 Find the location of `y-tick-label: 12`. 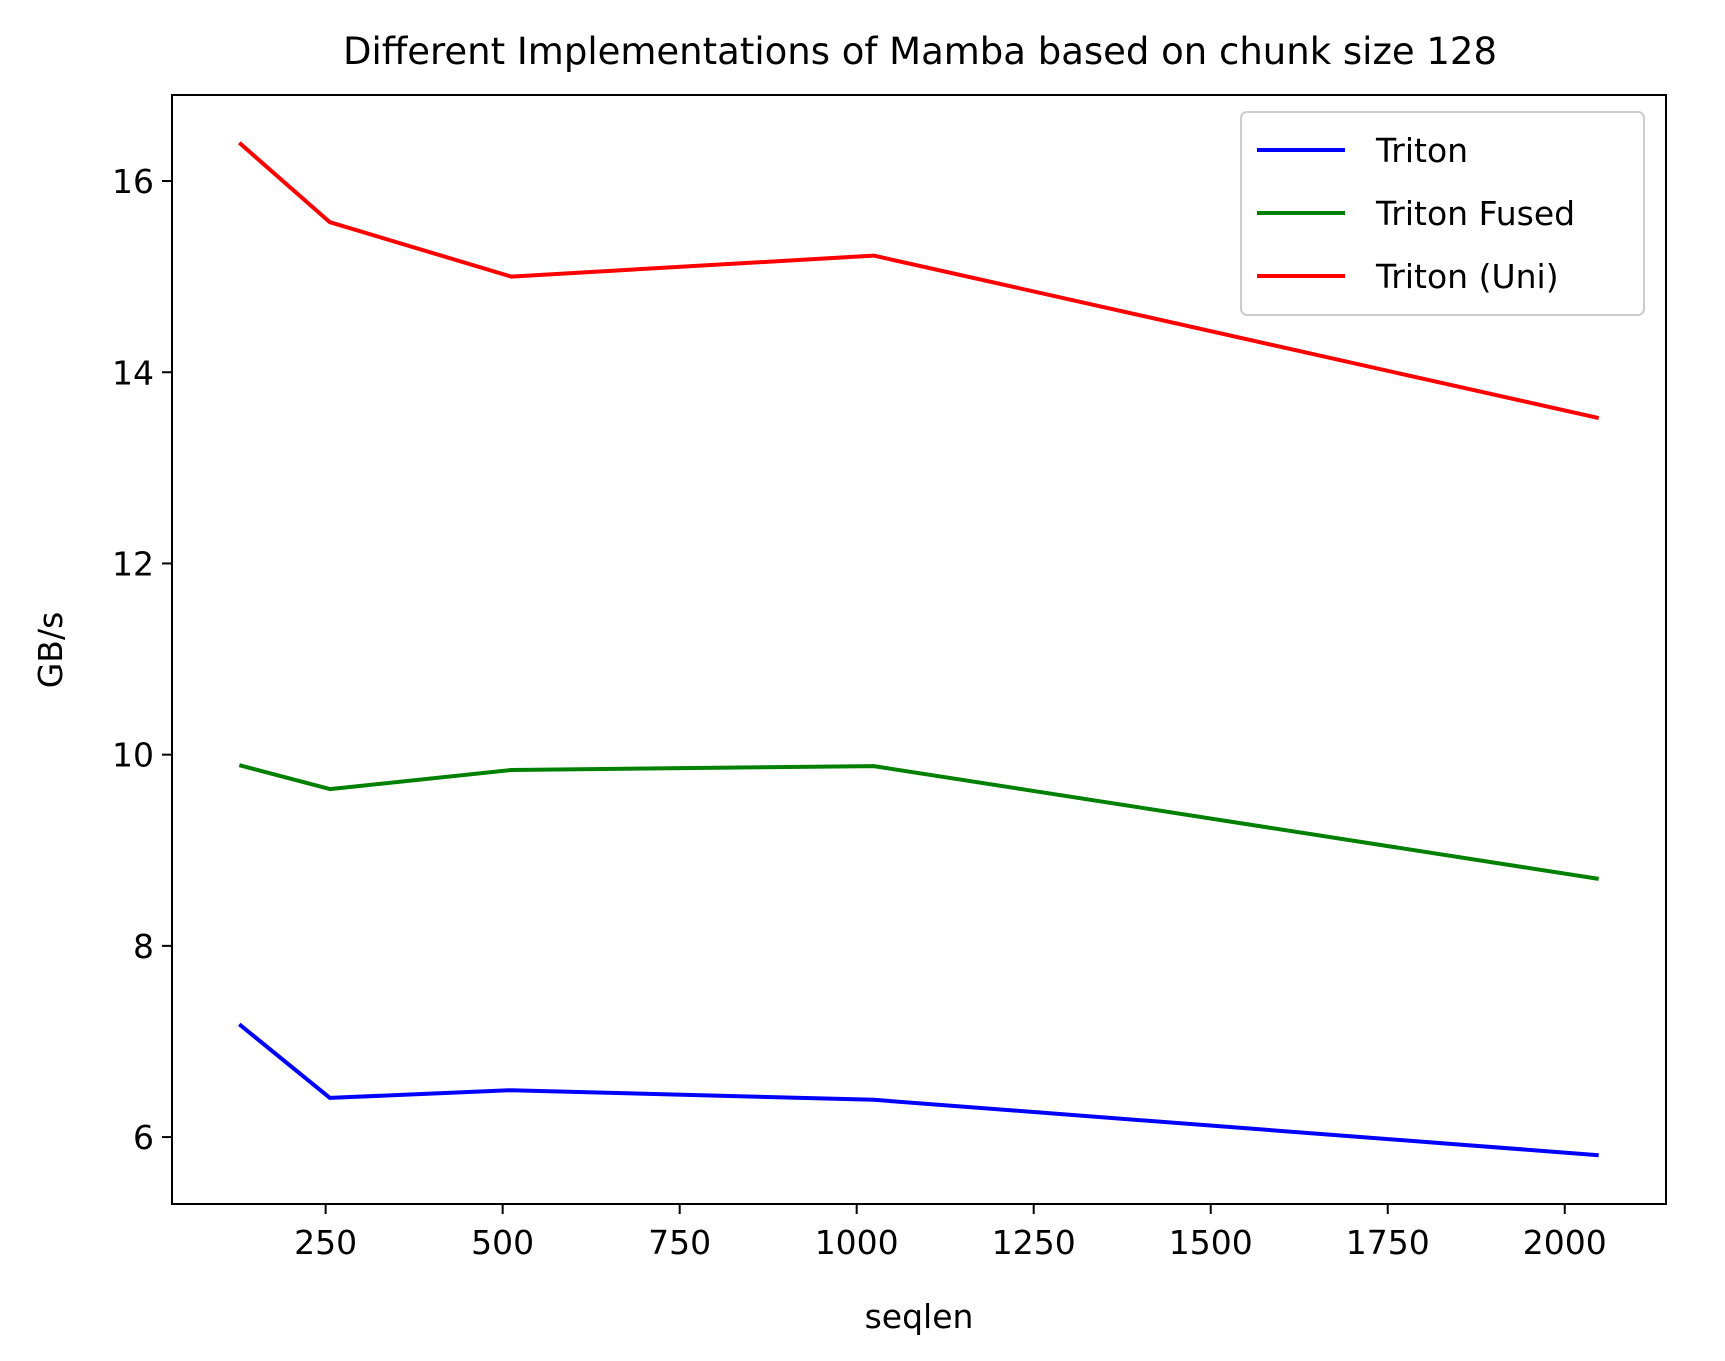

y-tick-label: 12 is located at coordinates (133, 563).